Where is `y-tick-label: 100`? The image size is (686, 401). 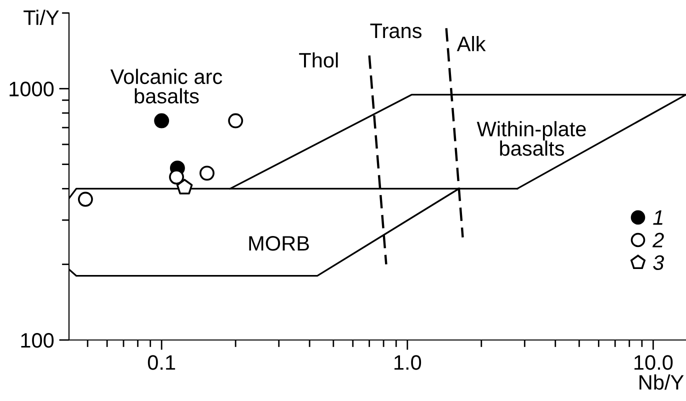 y-tick-label: 100 is located at coordinates (37, 340).